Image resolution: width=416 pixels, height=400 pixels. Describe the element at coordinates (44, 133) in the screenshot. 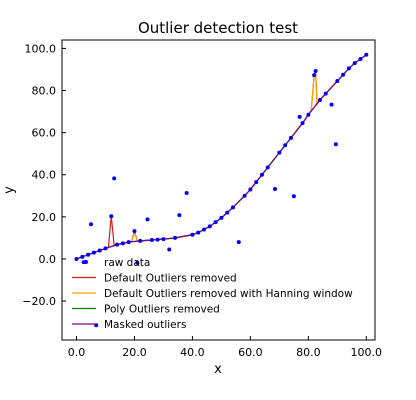

I see `y-tick-label: 60.0` at that location.